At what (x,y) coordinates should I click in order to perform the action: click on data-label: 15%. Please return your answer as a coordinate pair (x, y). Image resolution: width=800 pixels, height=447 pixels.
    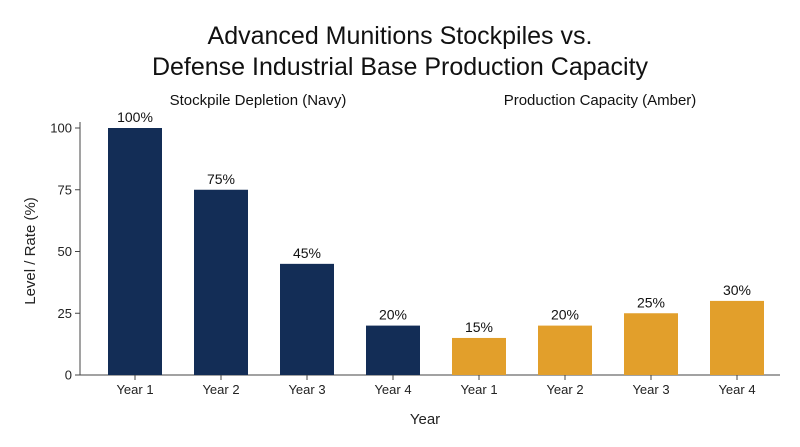
    Looking at the image, I should click on (479, 327).